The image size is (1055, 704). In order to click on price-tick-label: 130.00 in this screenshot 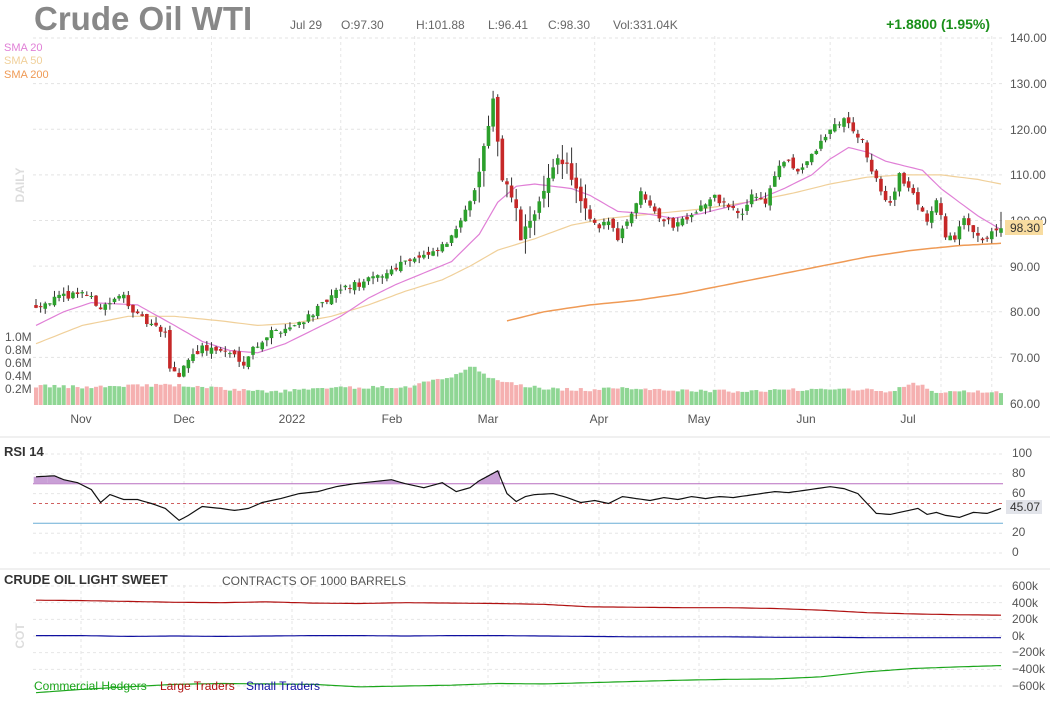, I will do `click(1028, 84)`.